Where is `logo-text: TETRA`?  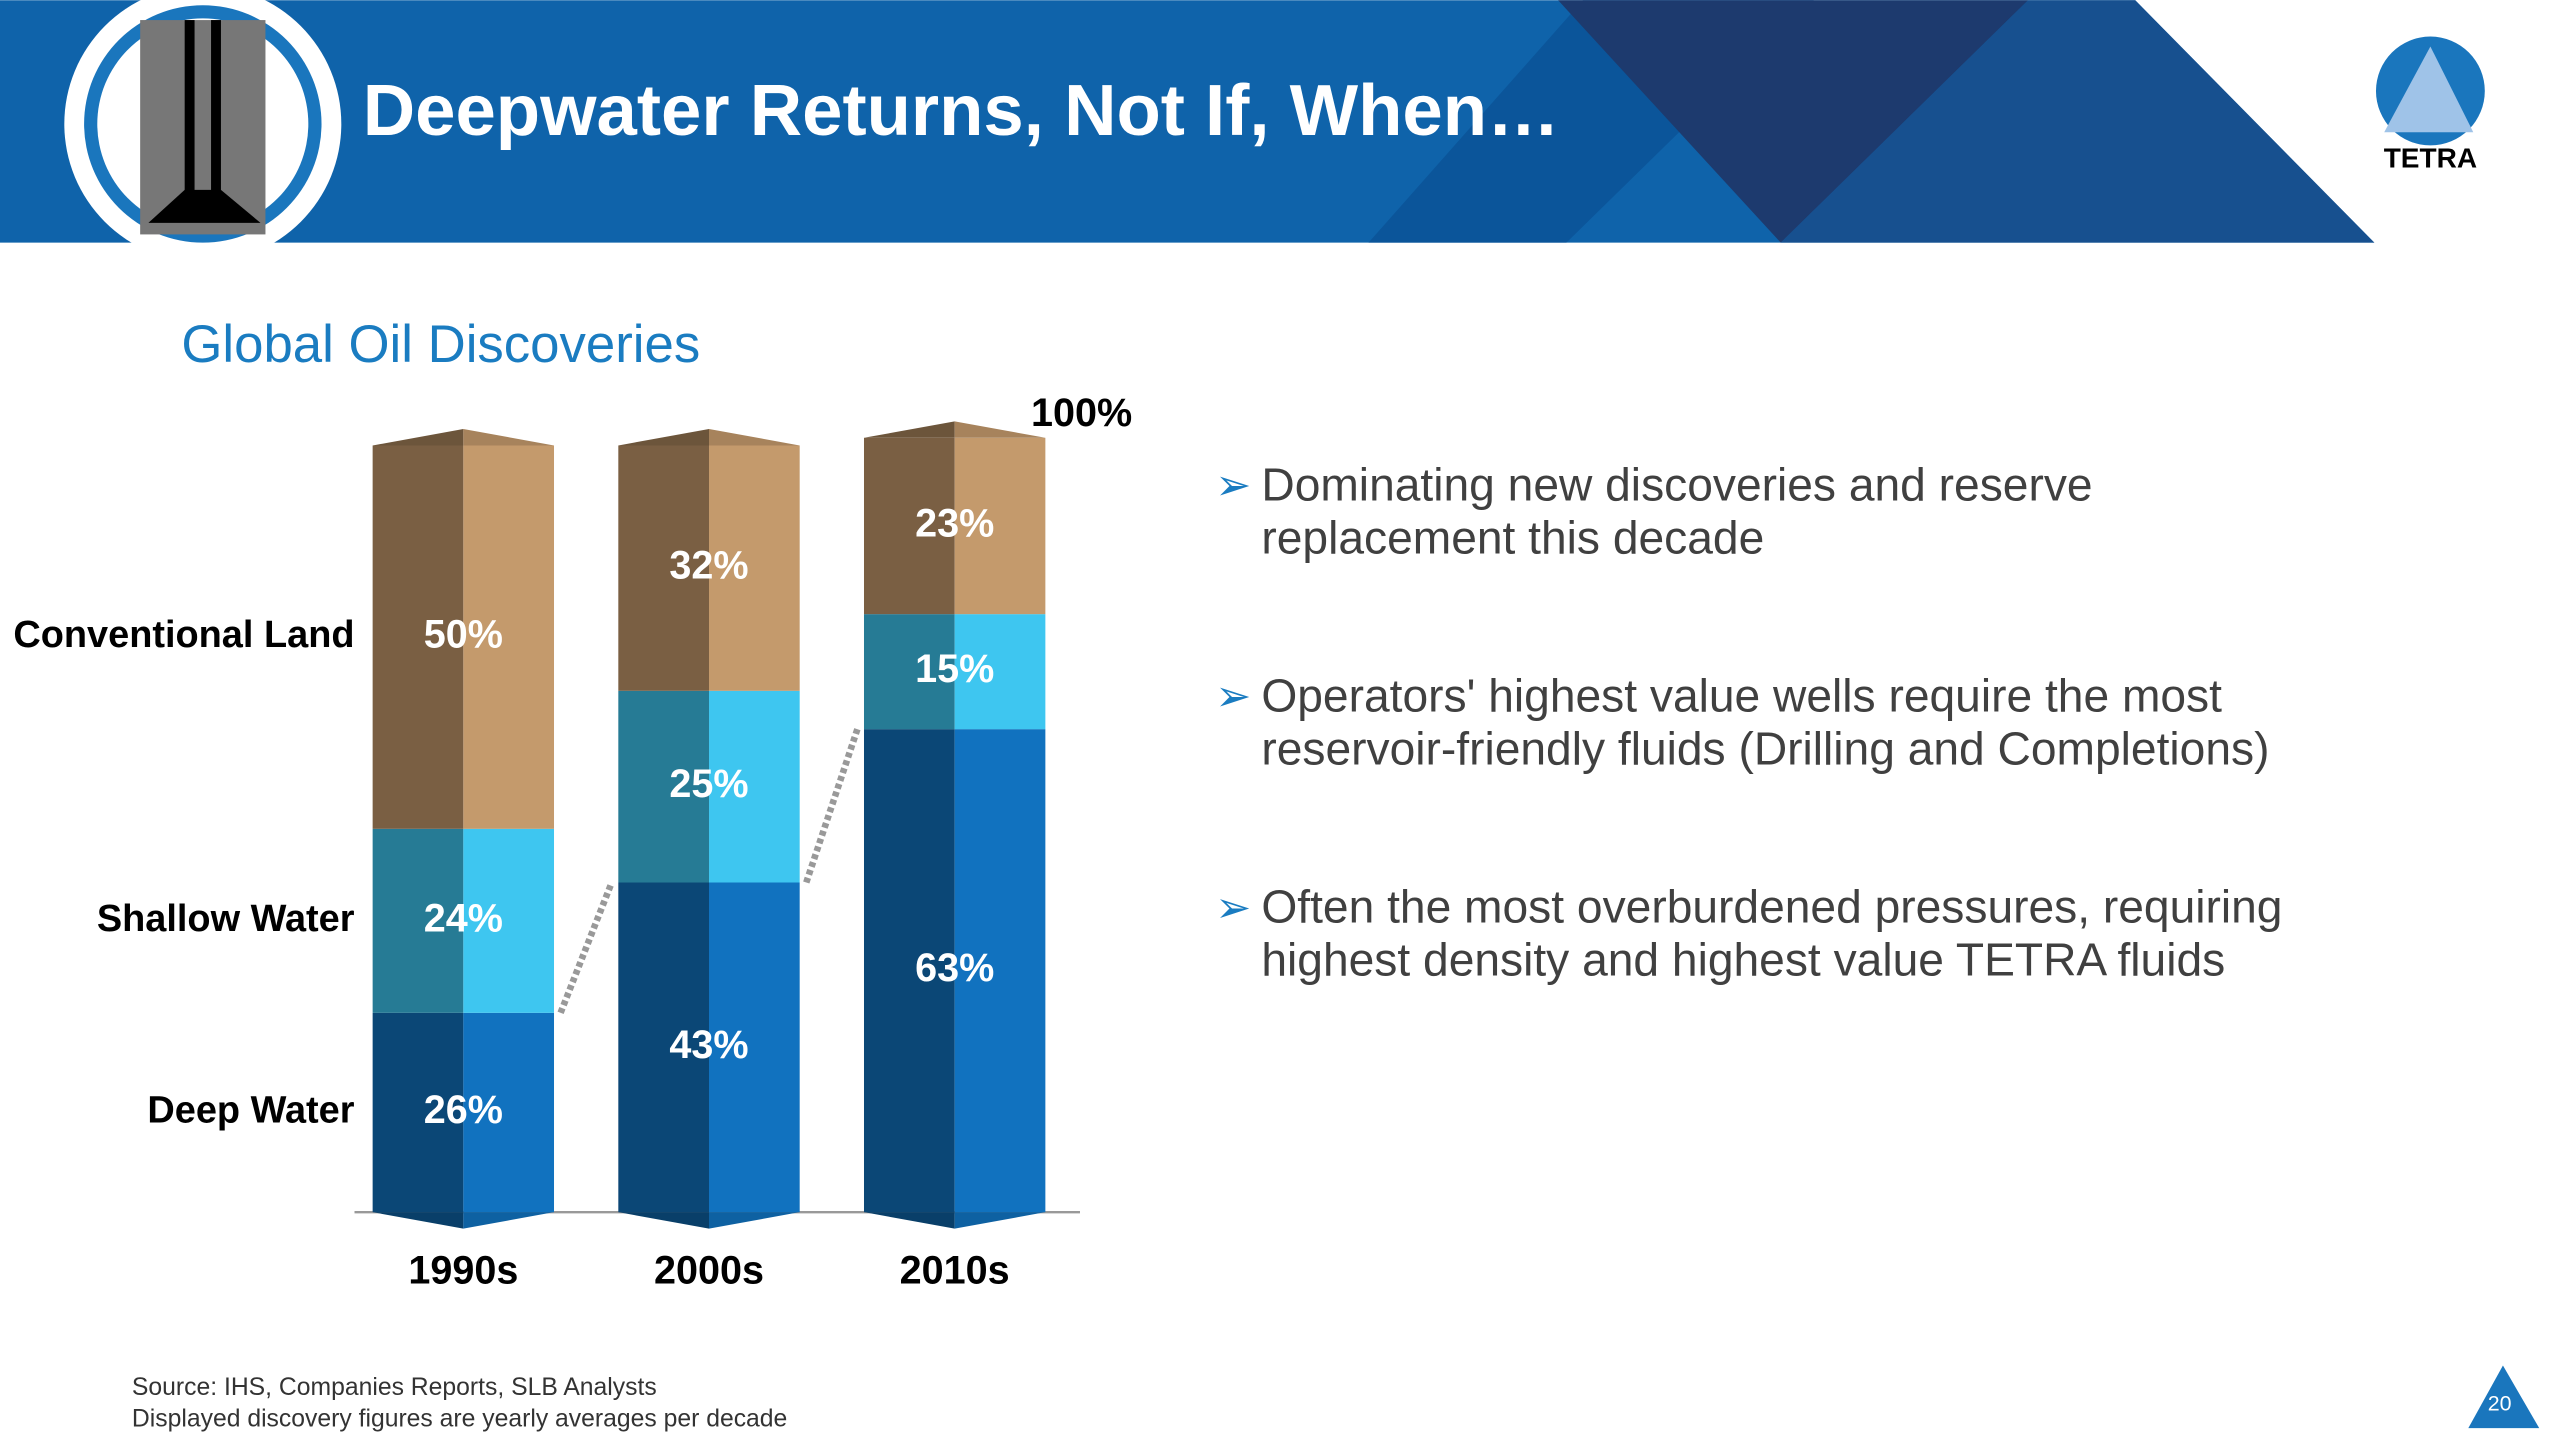
logo-text: TETRA is located at coordinates (2430, 158).